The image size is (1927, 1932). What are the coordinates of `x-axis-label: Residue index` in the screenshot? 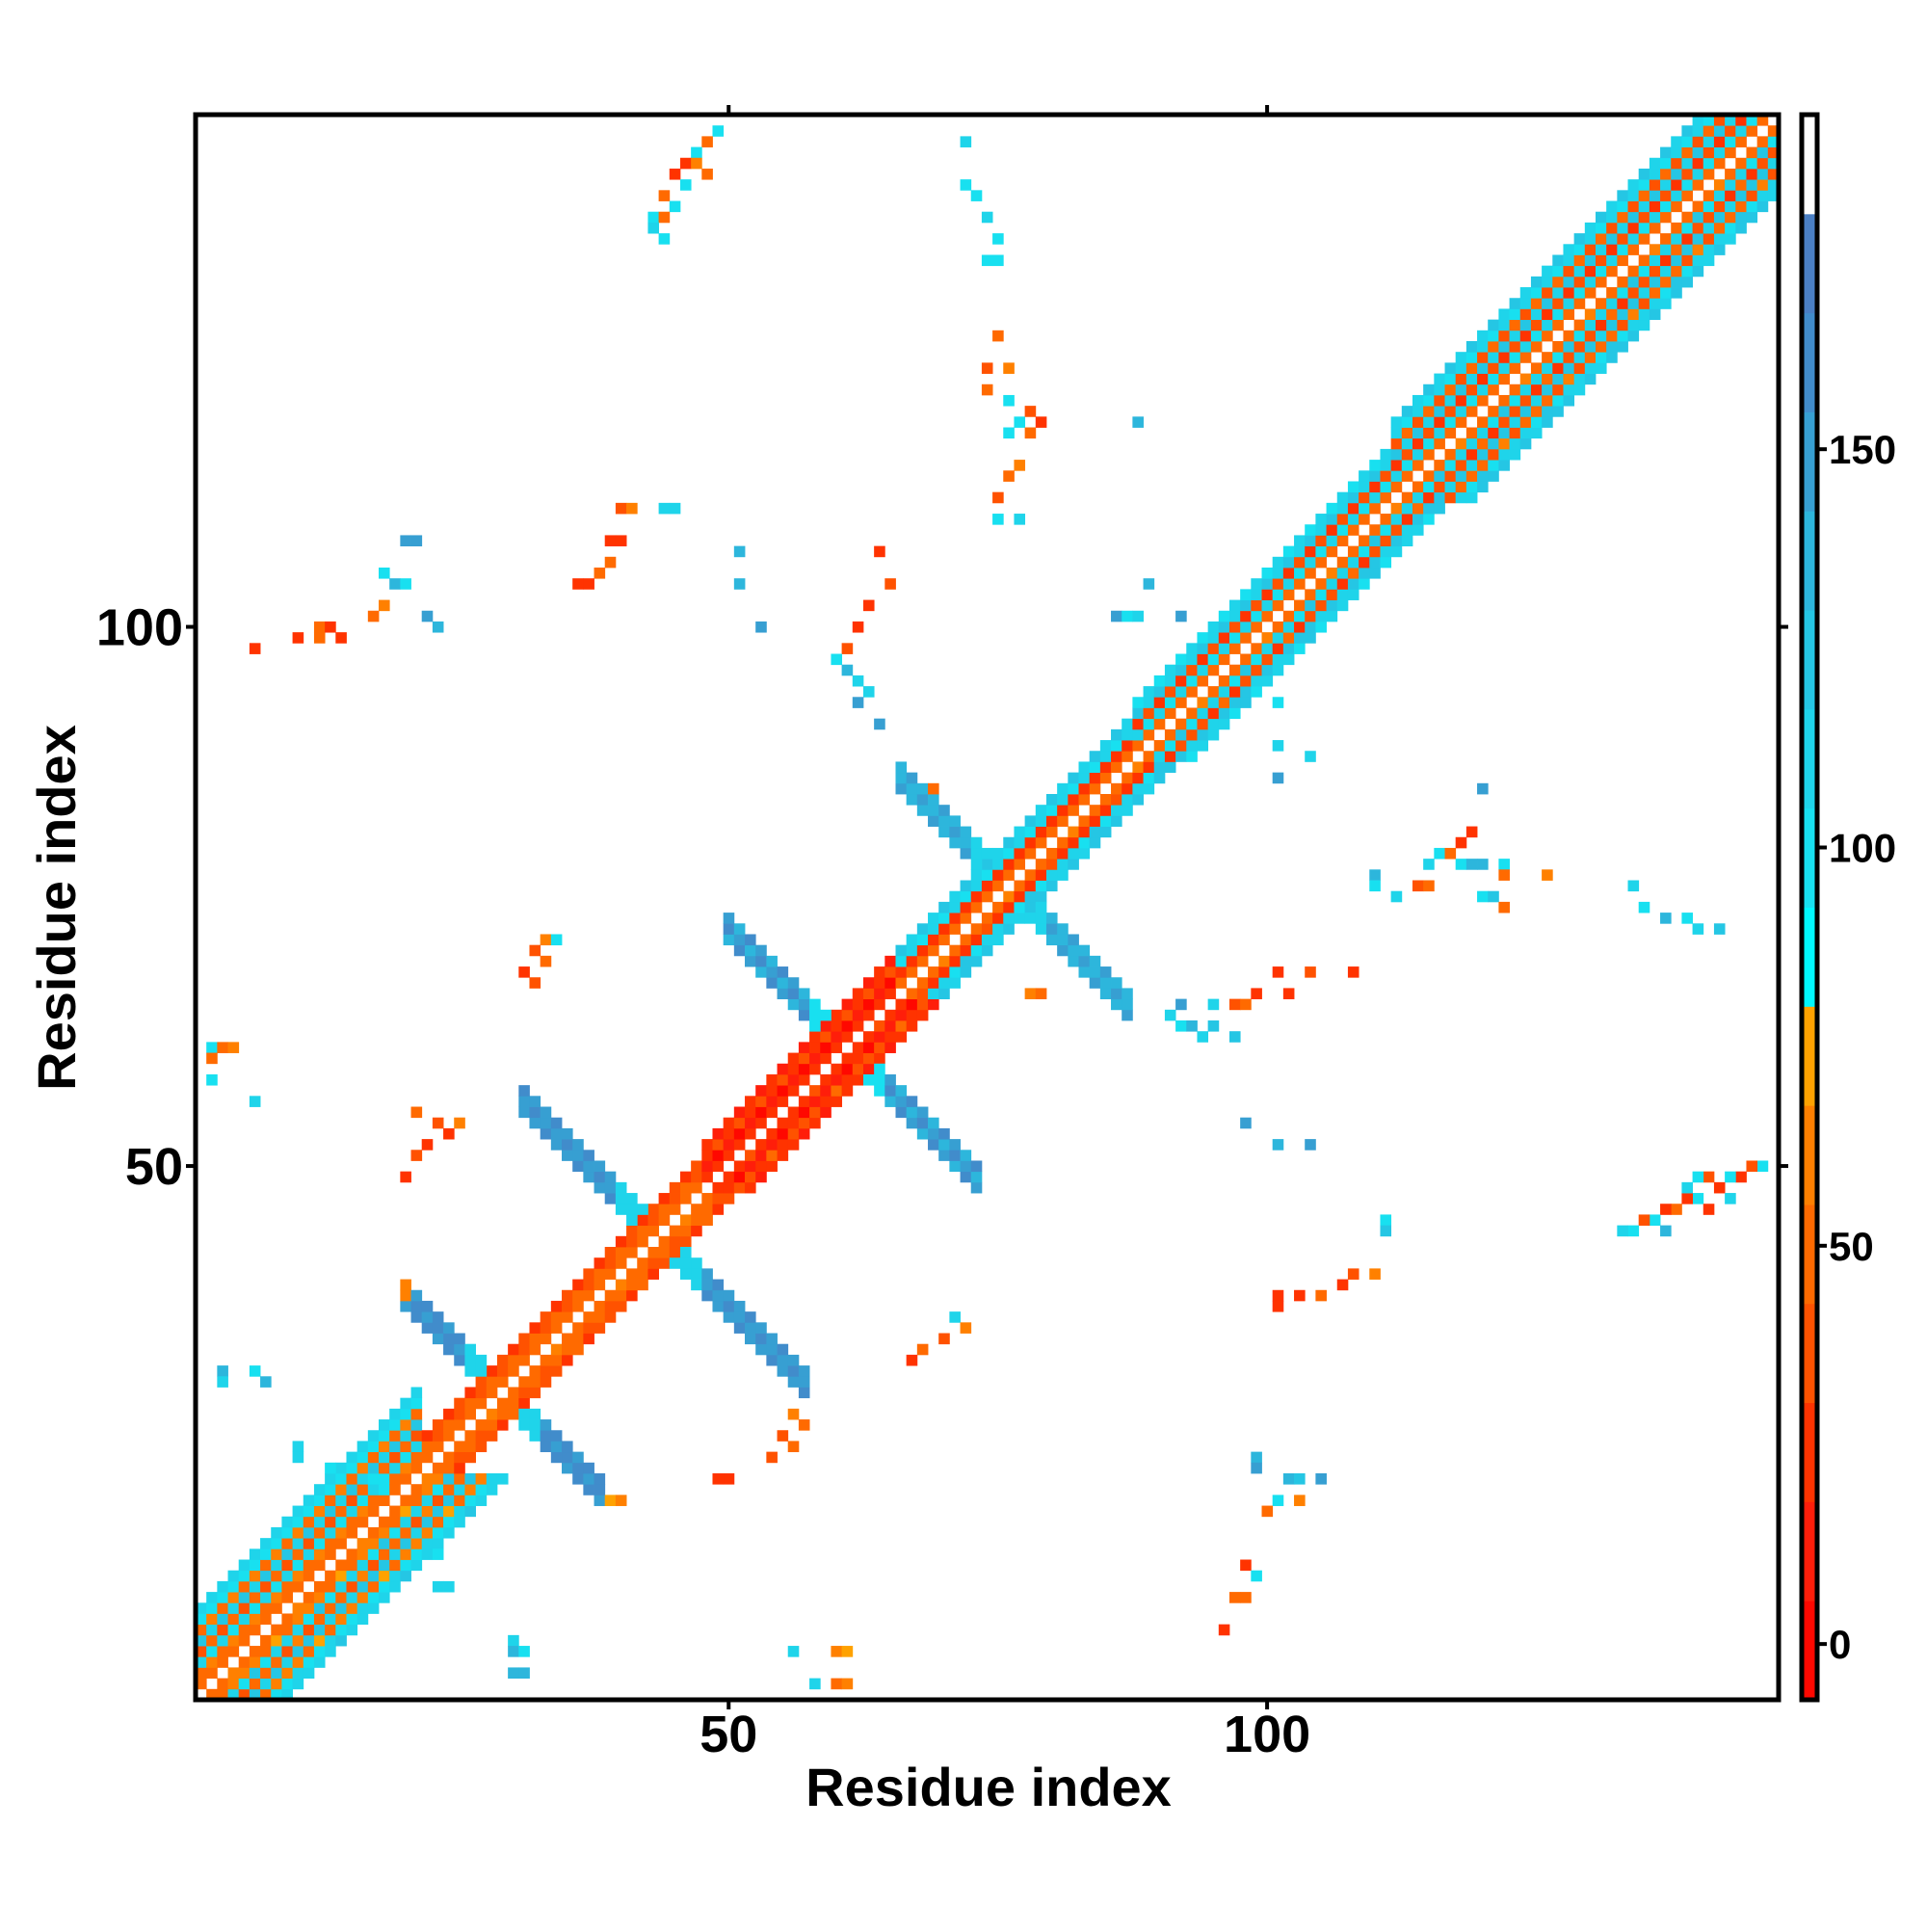 It's located at (989, 1787).